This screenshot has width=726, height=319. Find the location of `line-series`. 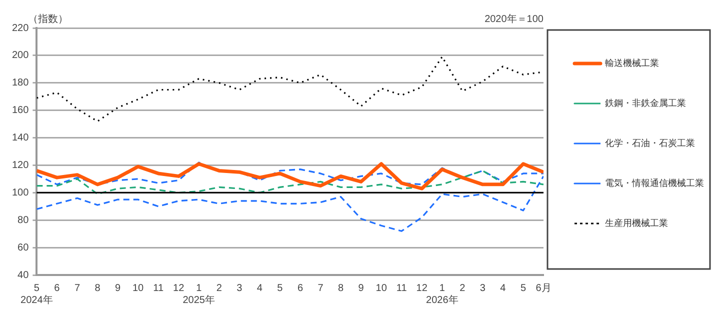

line-series is located at coordinates (290, 182).